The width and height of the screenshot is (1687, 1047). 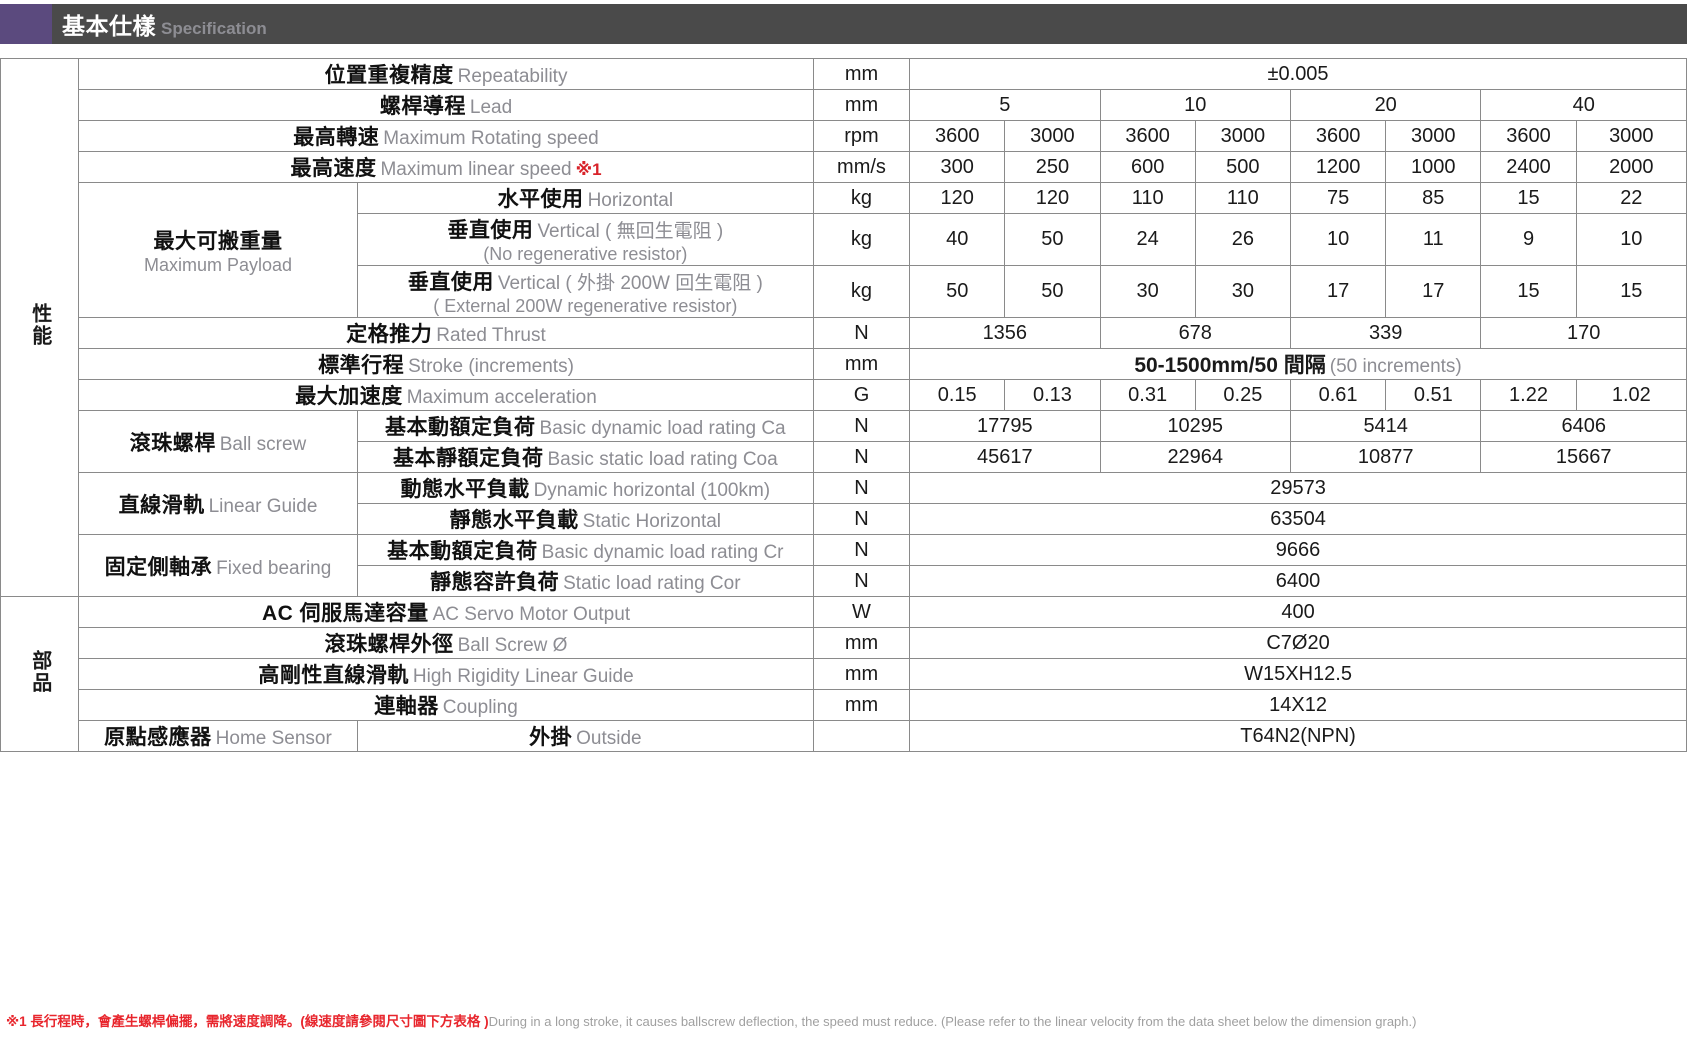 What do you see at coordinates (333, 168) in the screenshot?
I see `row-label-cn: 最高速度` at bounding box center [333, 168].